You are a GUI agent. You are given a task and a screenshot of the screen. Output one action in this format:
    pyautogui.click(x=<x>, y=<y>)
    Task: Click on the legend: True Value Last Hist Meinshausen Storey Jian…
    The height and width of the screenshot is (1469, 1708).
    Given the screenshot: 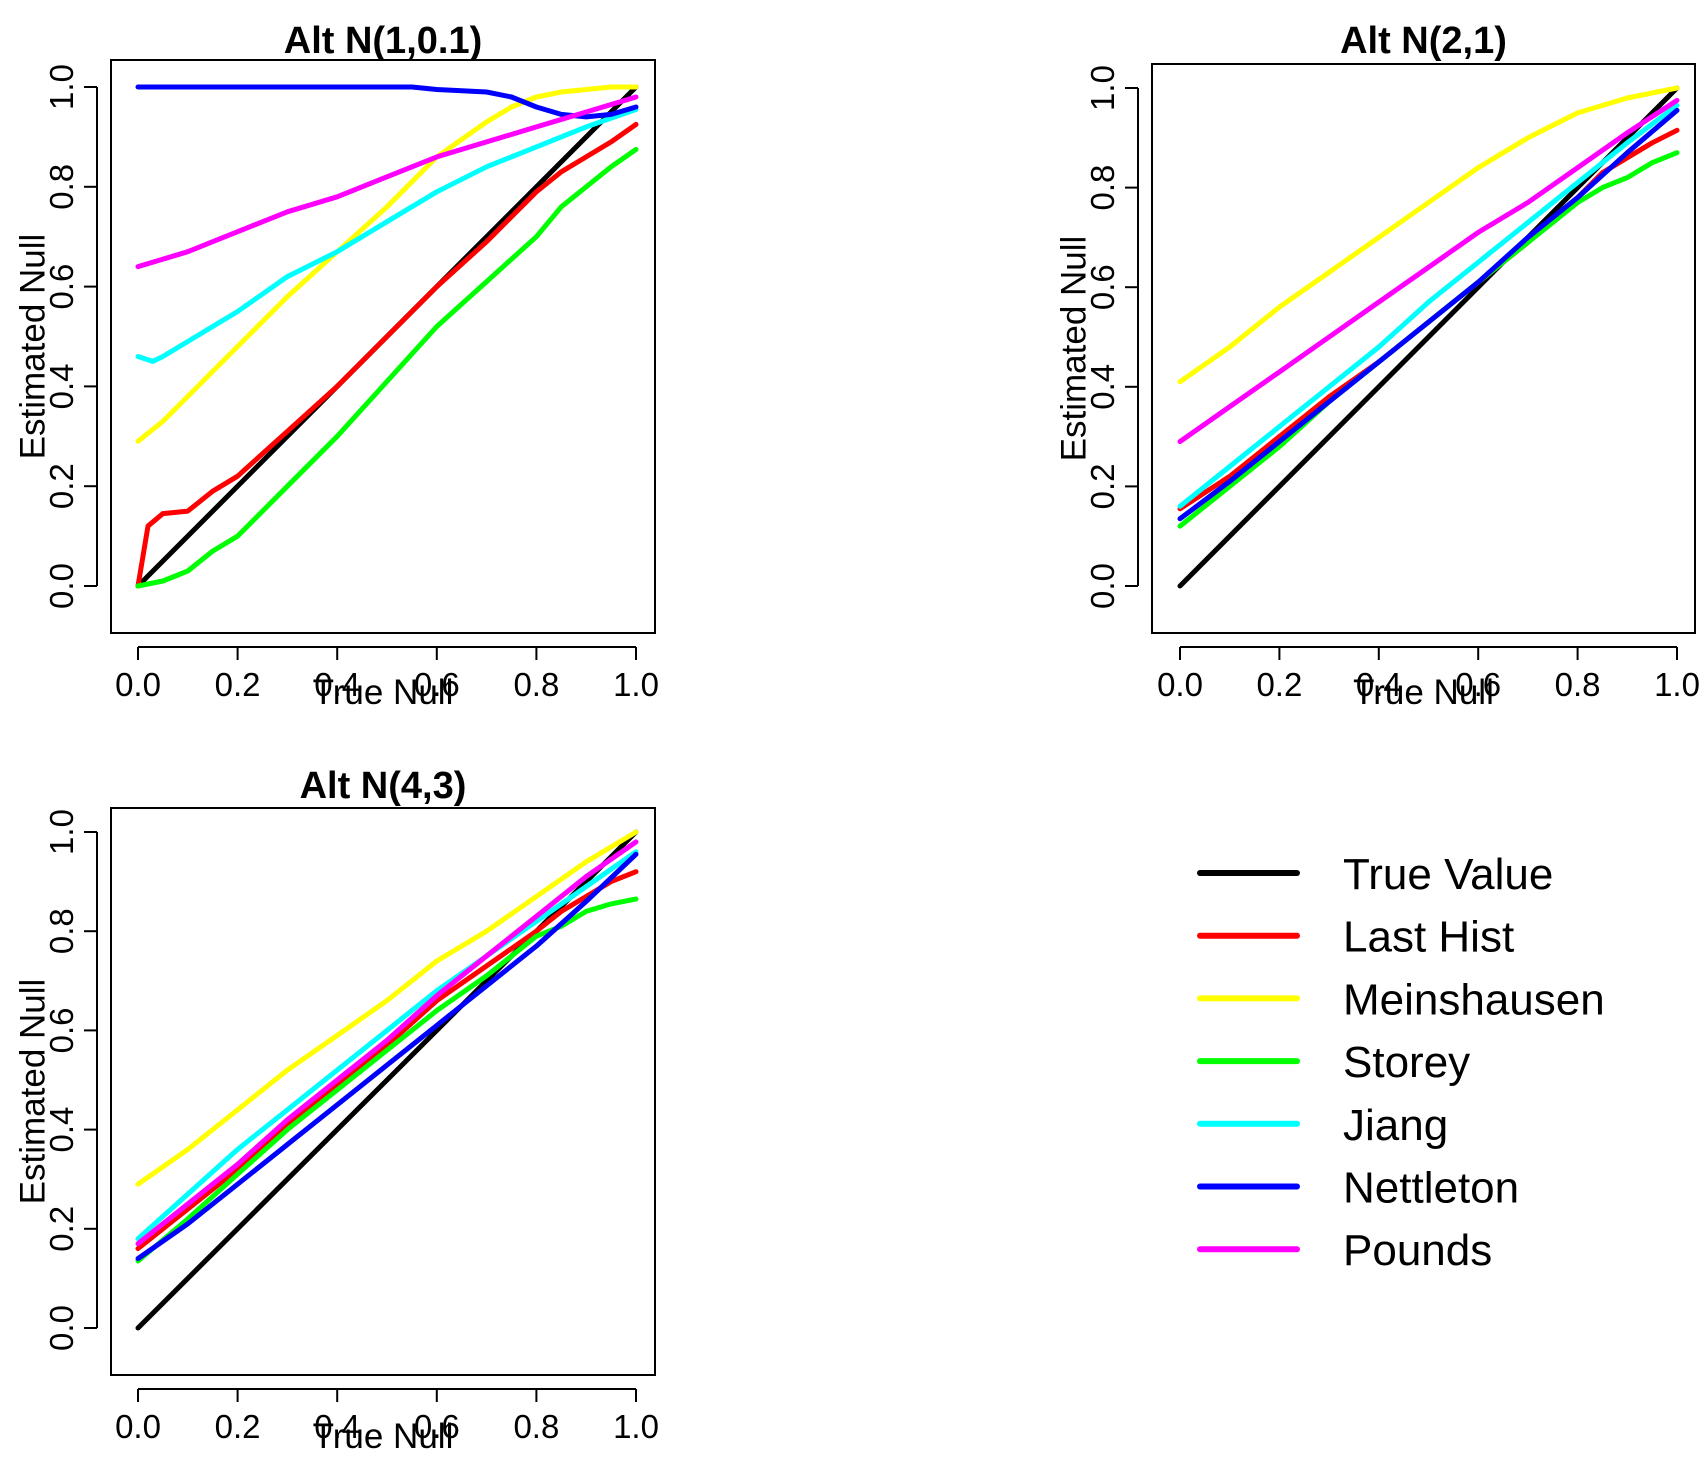 What is the action you would take?
    pyautogui.click(x=1401, y=1062)
    